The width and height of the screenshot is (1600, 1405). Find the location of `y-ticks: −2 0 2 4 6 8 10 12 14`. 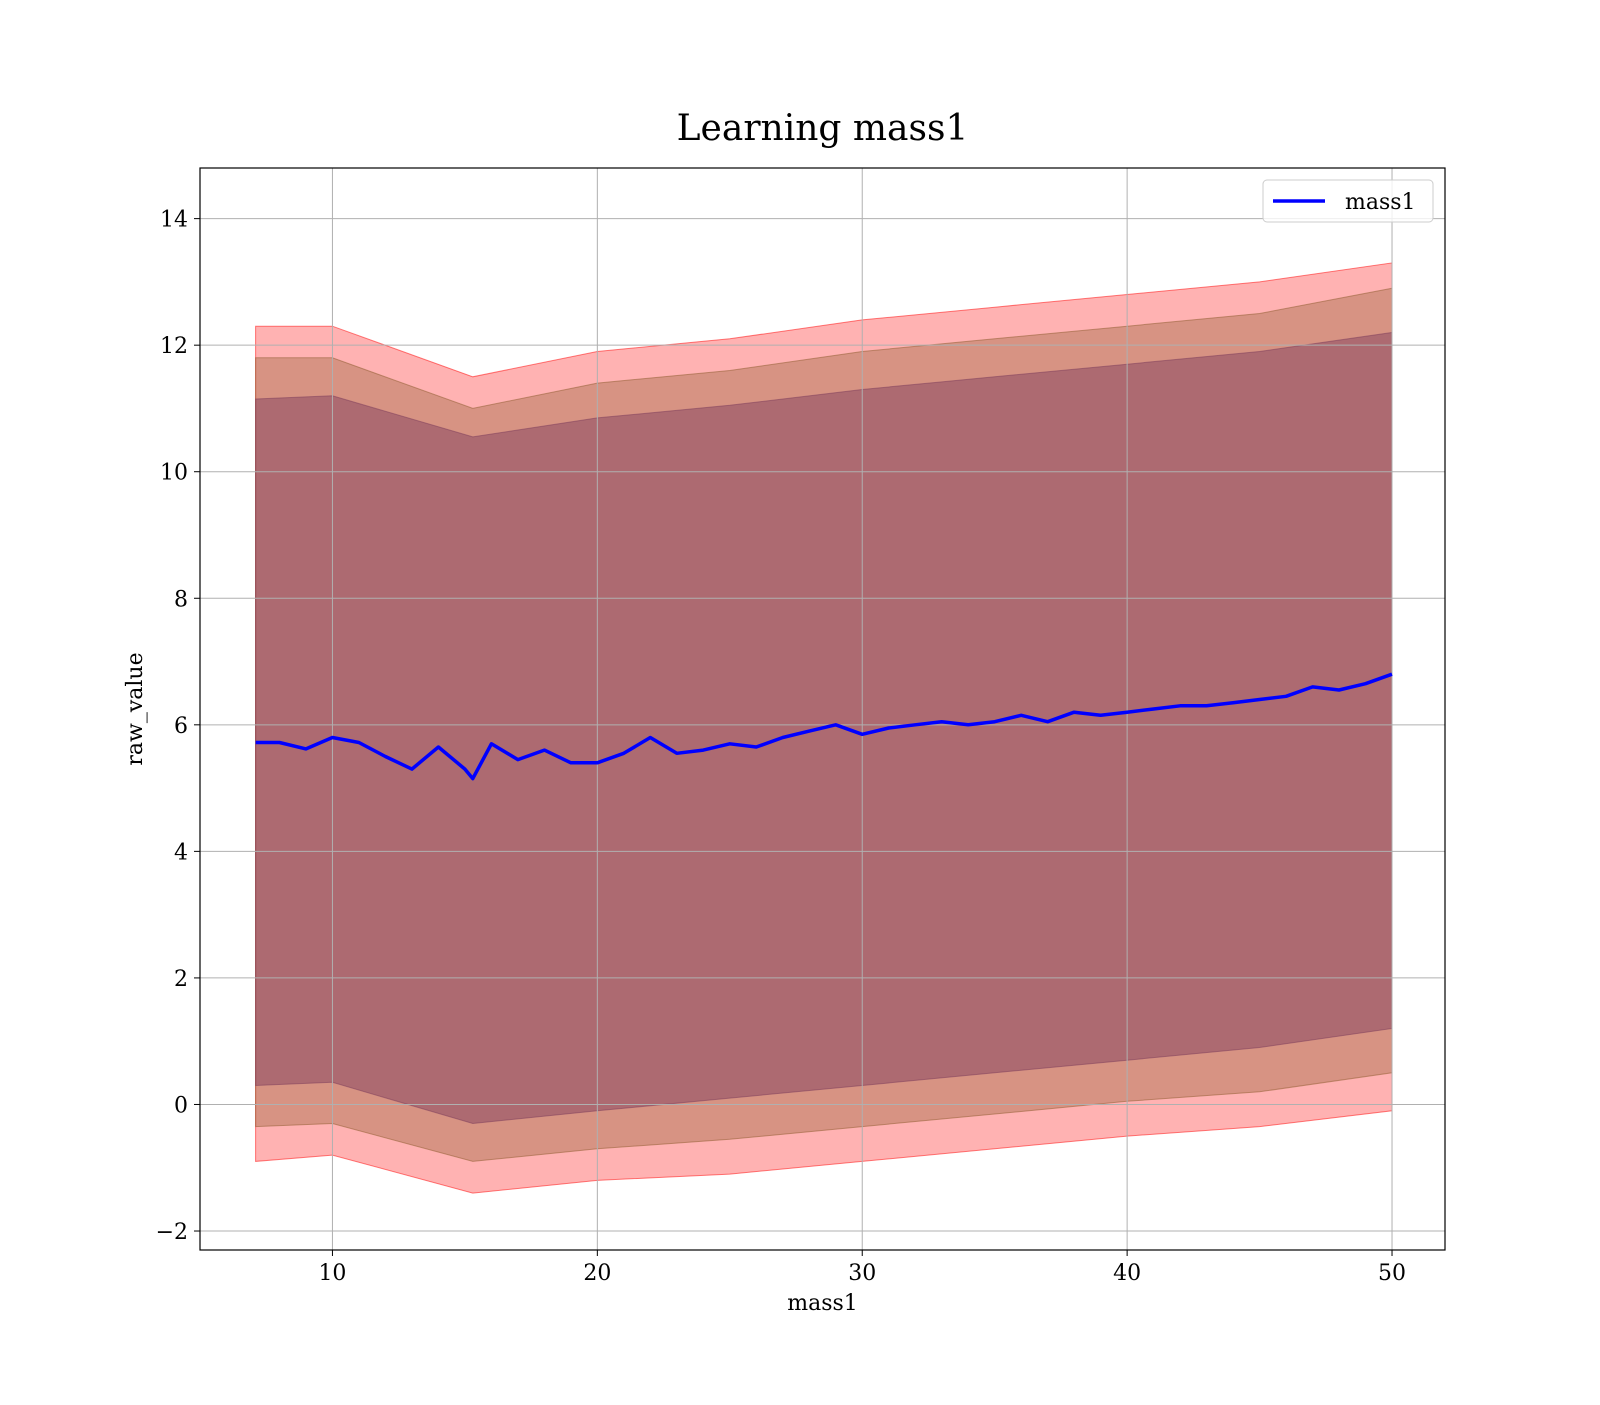

y-ticks: −2 0 2 4 6 8 10 12 14 is located at coordinates (178, 726).